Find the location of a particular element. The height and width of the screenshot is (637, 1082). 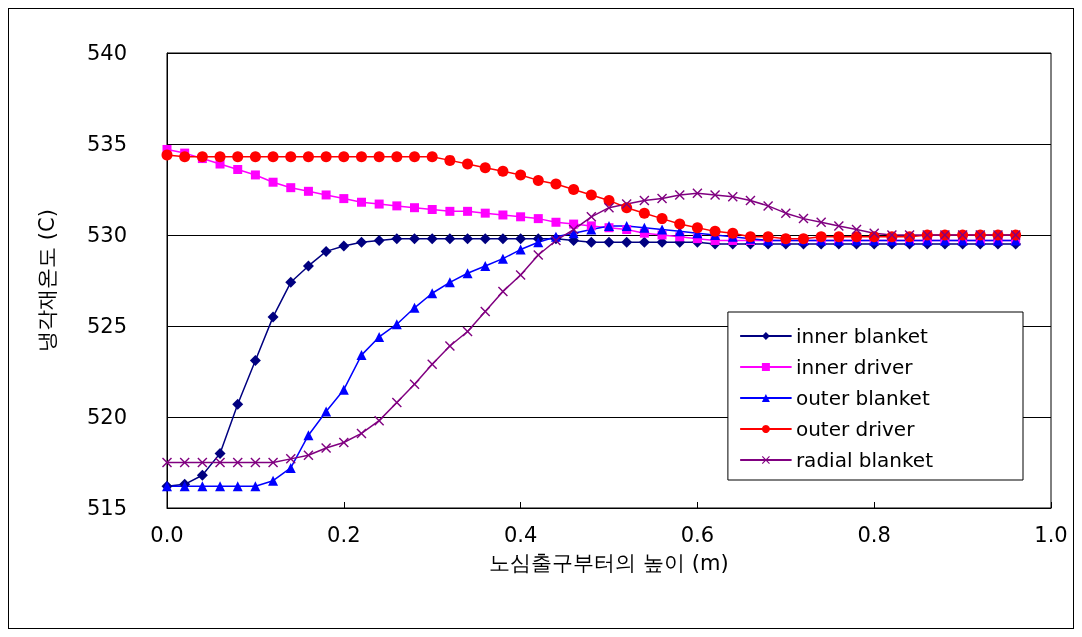

y-tick-label: 540 is located at coordinates (106, 53).